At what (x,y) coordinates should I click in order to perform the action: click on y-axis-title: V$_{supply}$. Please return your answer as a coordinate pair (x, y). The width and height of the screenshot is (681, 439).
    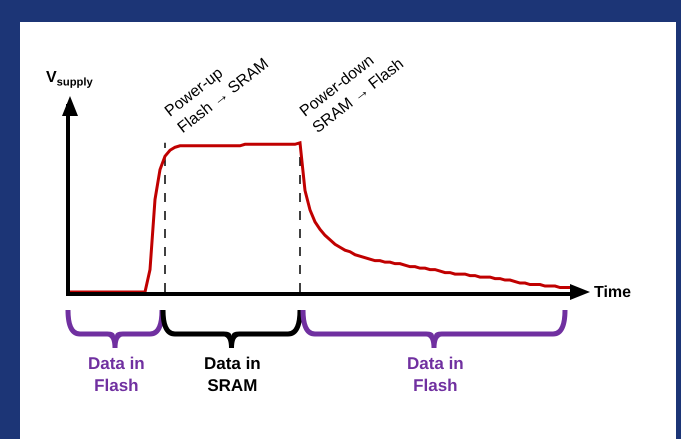
    Looking at the image, I should click on (70, 78).